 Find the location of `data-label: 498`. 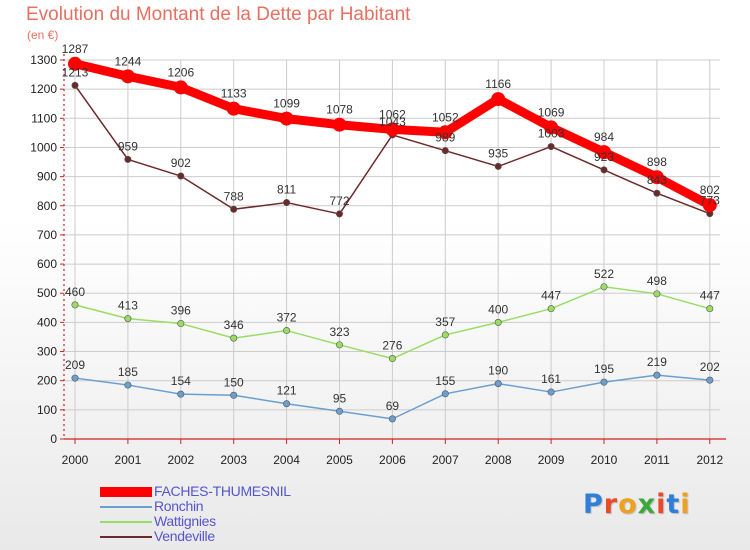

data-label: 498 is located at coordinates (657, 281).